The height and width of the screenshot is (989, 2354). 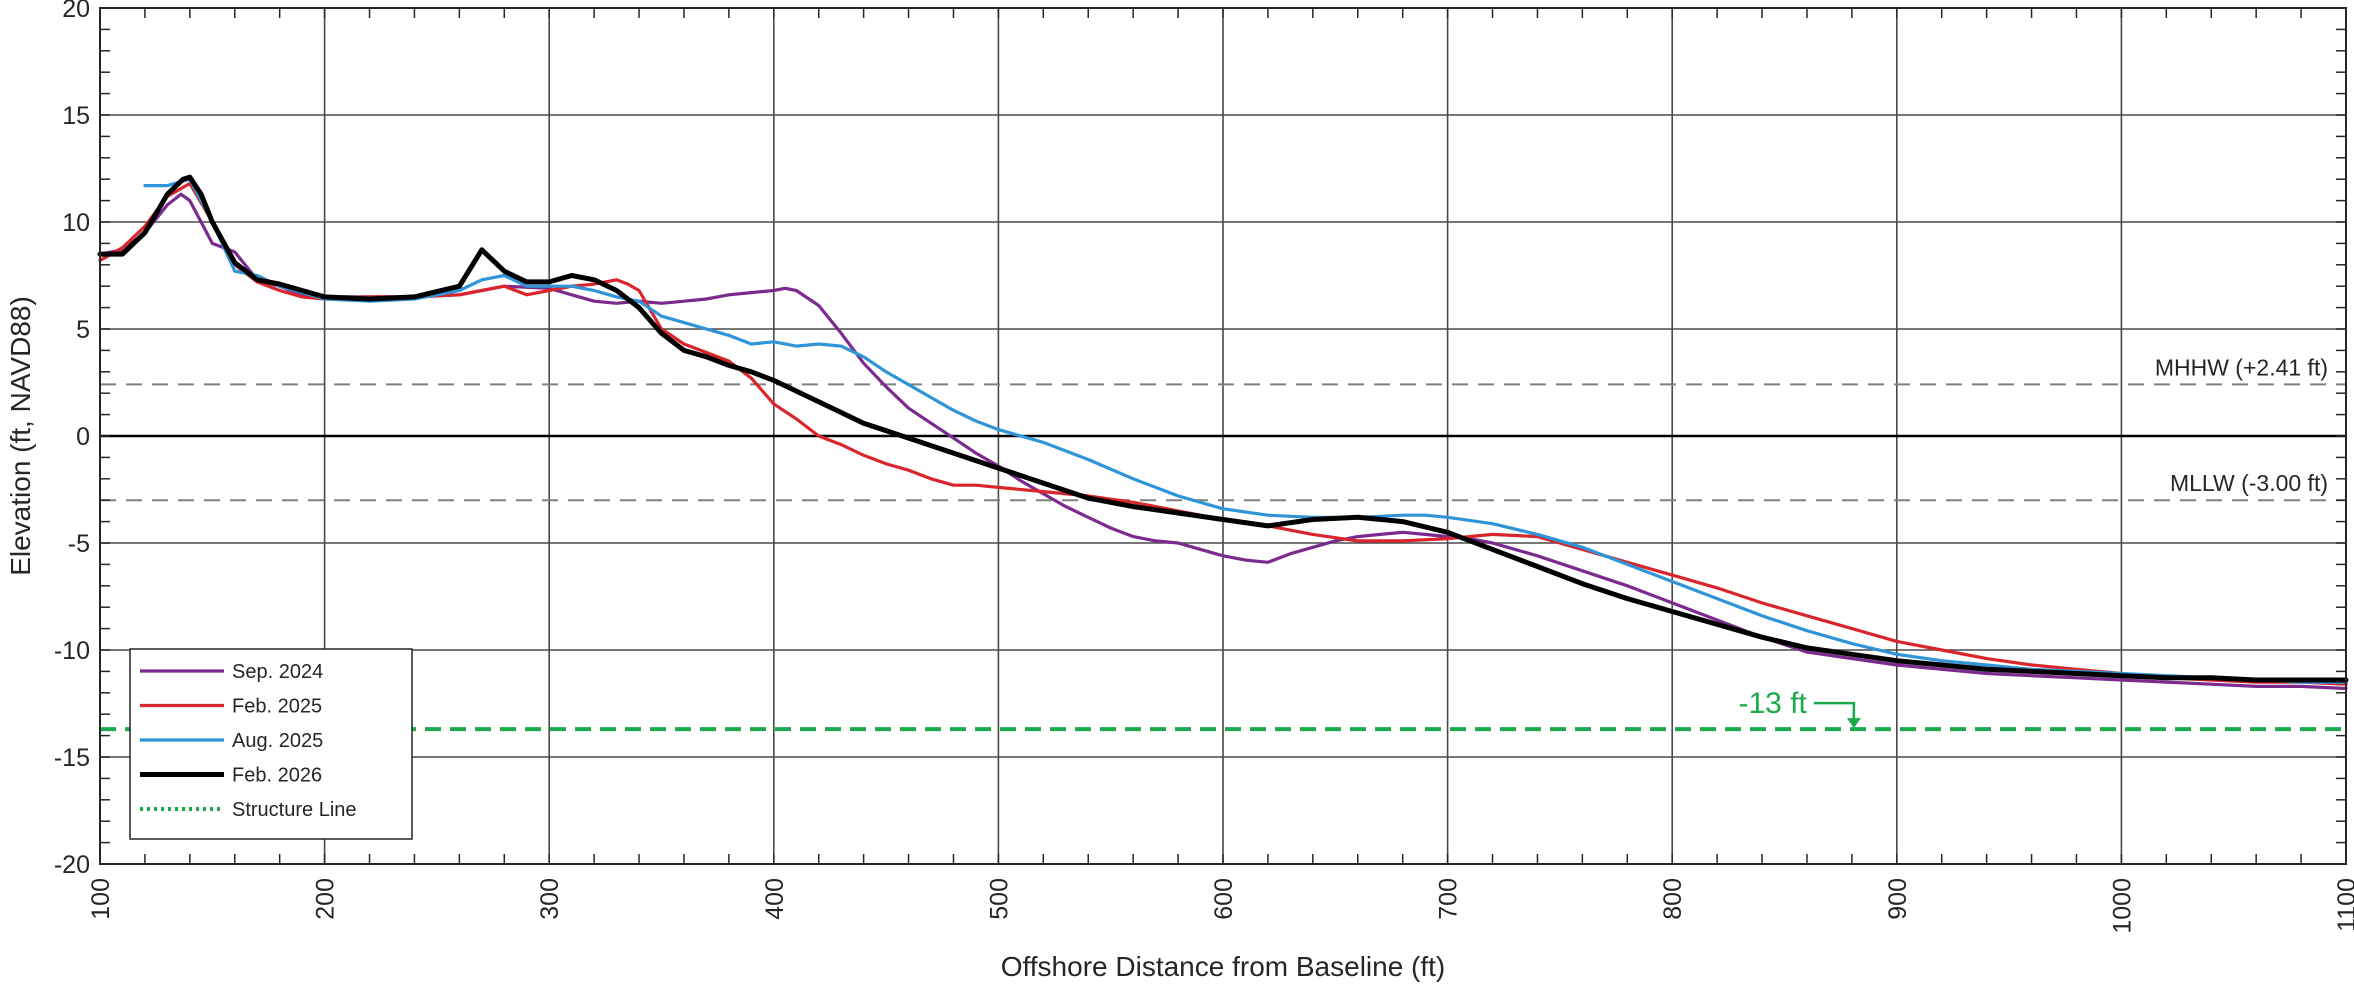 I want to click on tidal-datum-label: MLLW (-3.00 ft), so click(x=2249, y=483).